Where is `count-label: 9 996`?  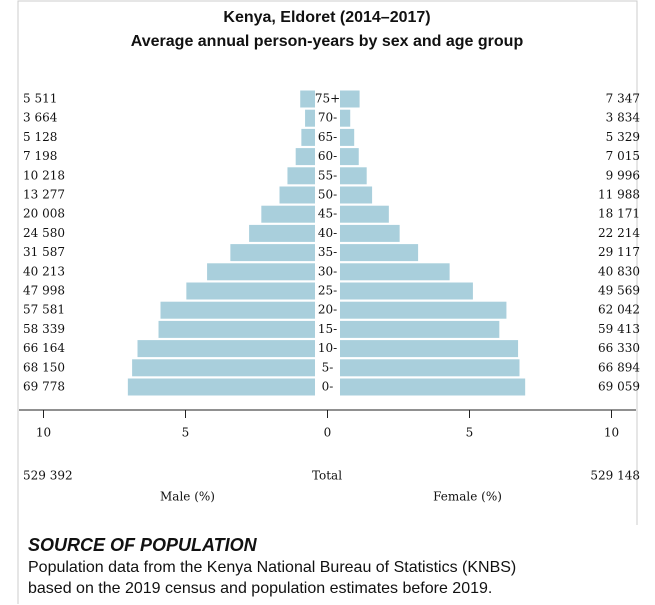 count-label: 9 996 is located at coordinates (623, 175).